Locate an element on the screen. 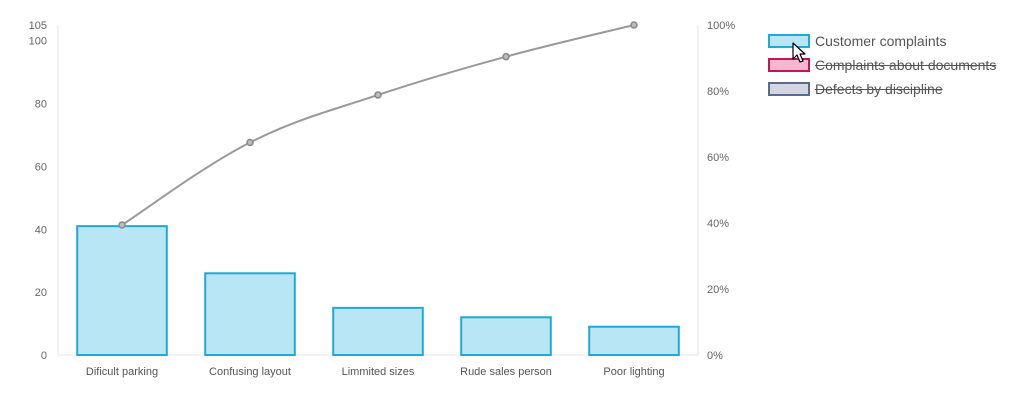 The image size is (1026, 400). y-right-tick-label: 80% is located at coordinates (718, 92).